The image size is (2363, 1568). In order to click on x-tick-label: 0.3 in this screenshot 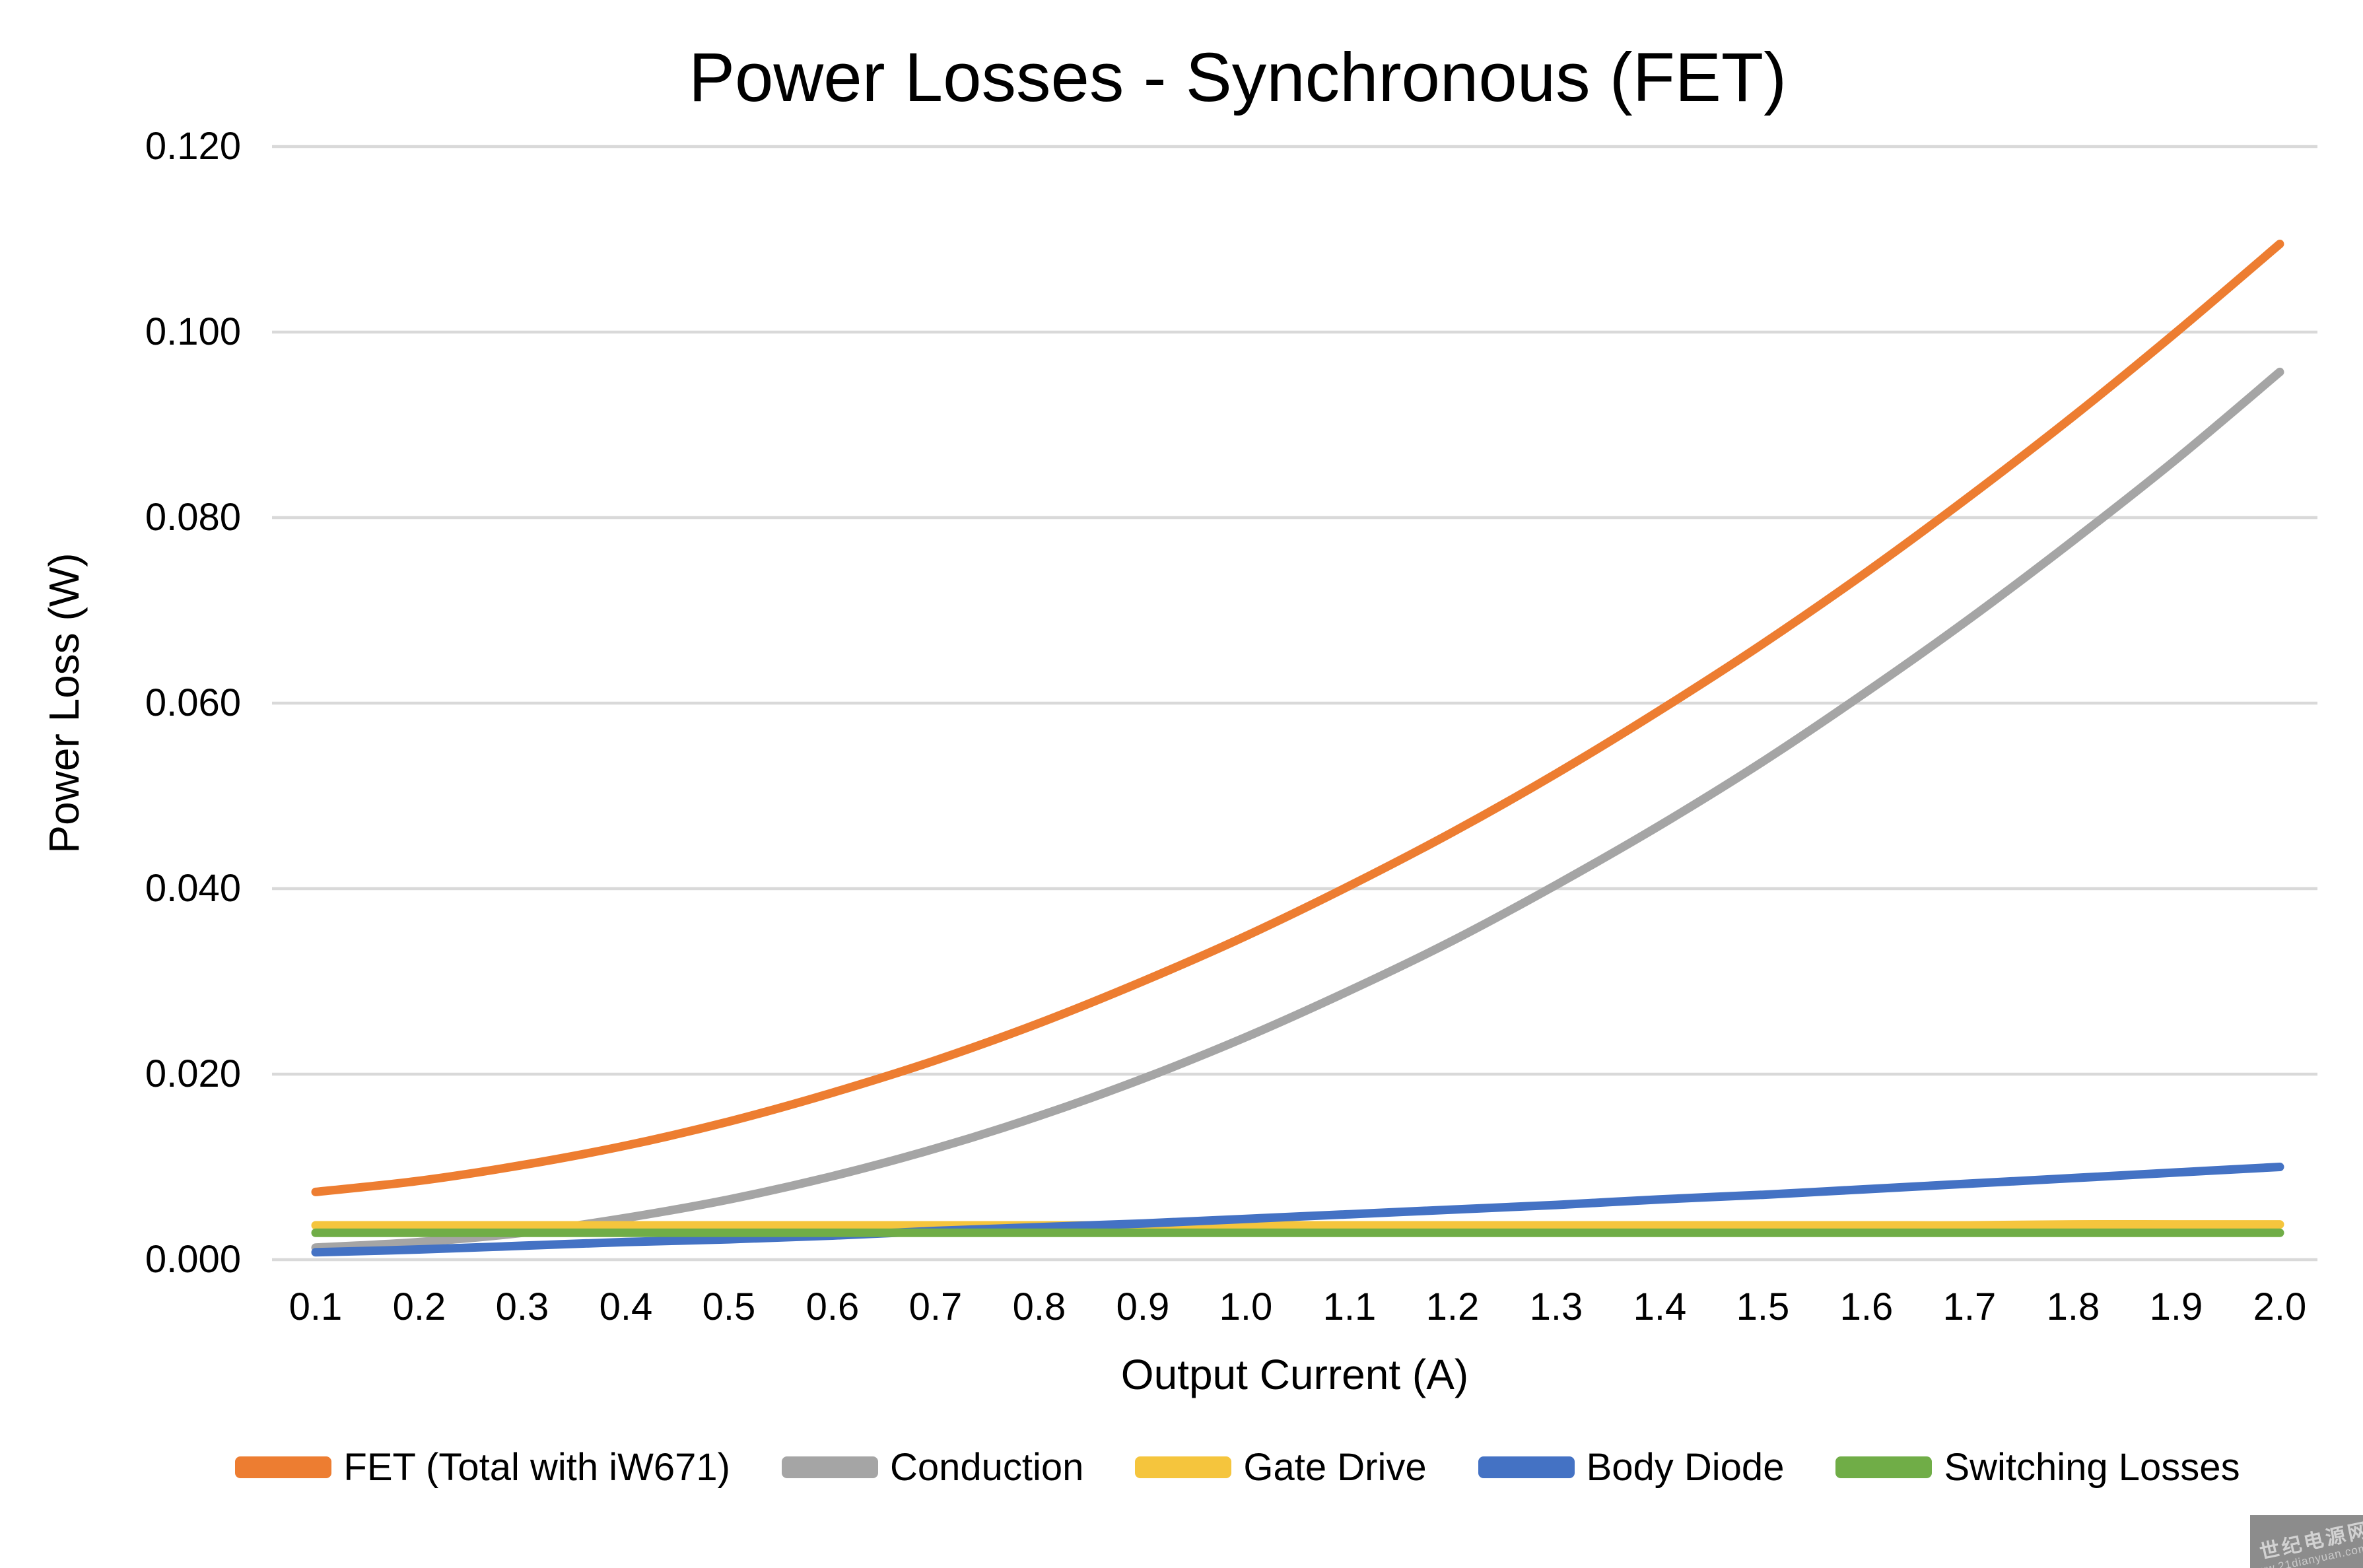, I will do `click(522, 1306)`.